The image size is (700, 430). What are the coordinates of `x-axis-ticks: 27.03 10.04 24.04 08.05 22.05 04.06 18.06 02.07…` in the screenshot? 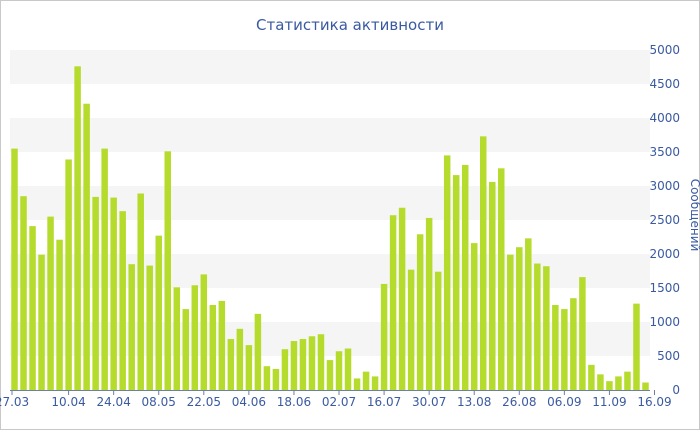 It's located at (336, 399).